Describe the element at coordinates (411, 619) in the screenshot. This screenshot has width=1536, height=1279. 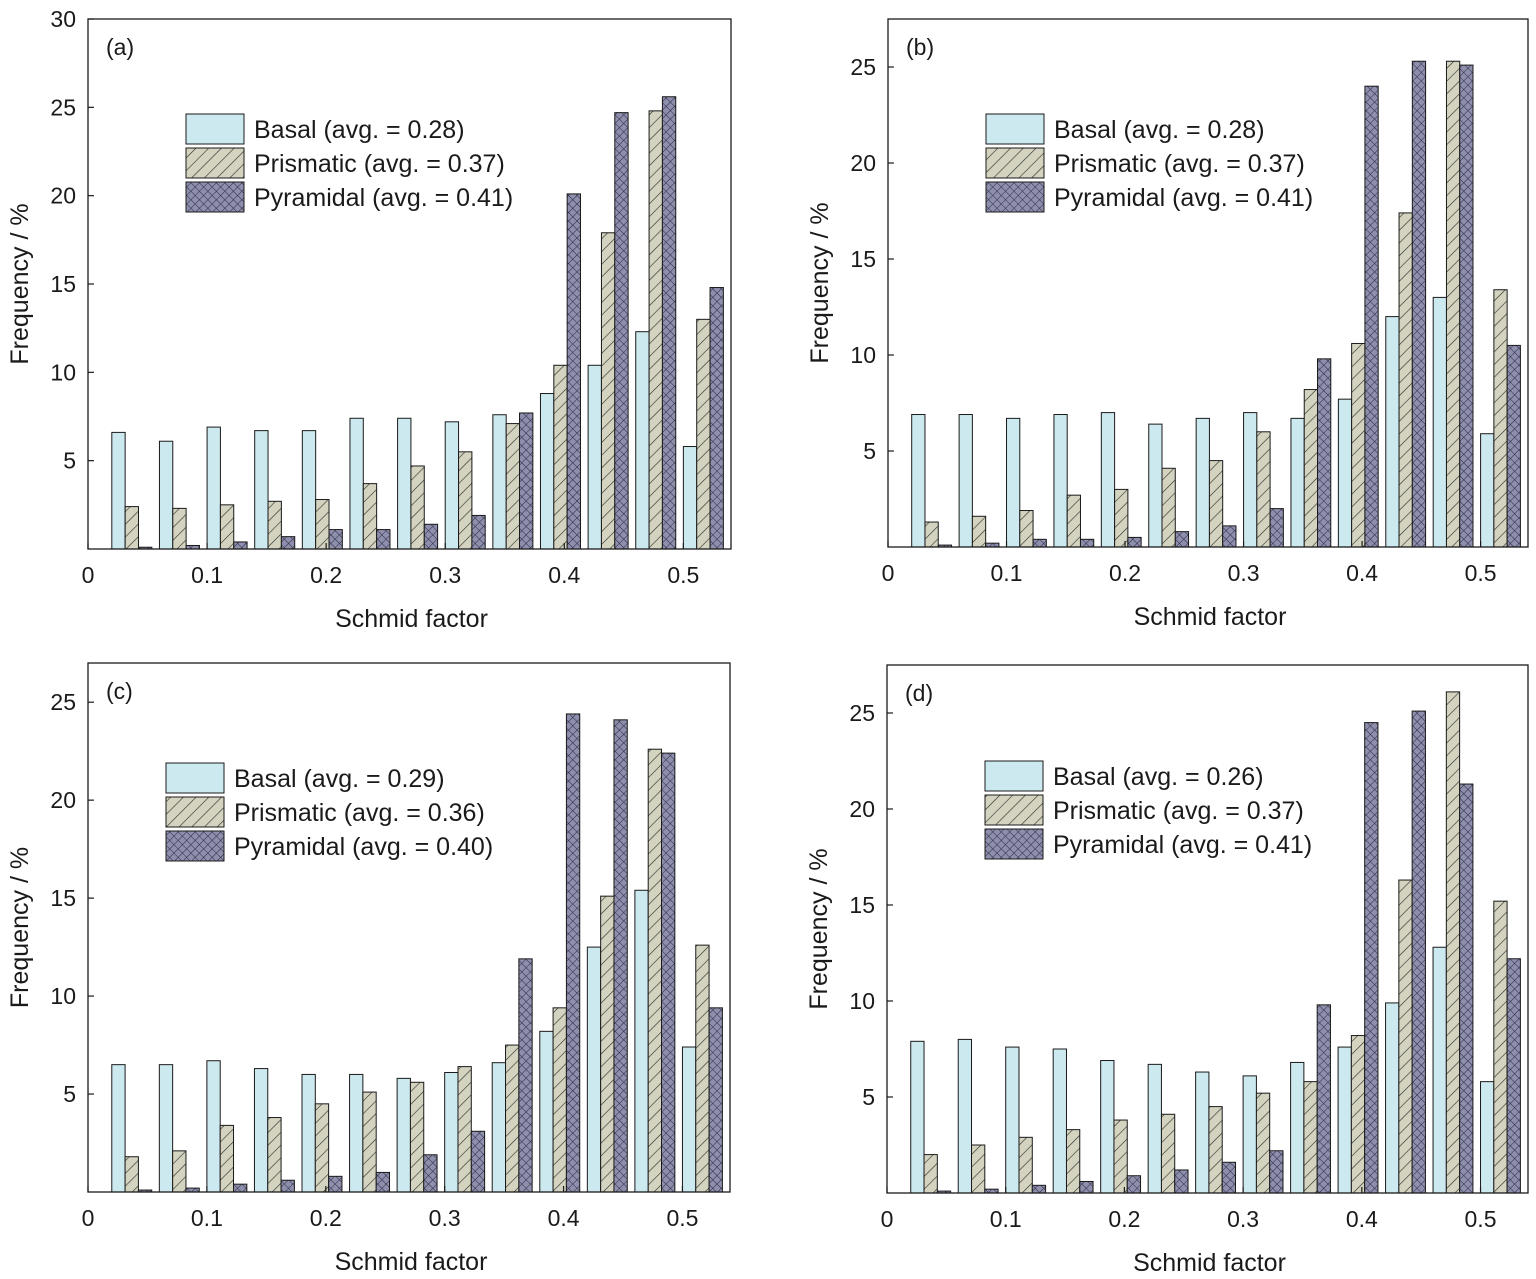
I see `x-axis-label: Schmid factor` at that location.